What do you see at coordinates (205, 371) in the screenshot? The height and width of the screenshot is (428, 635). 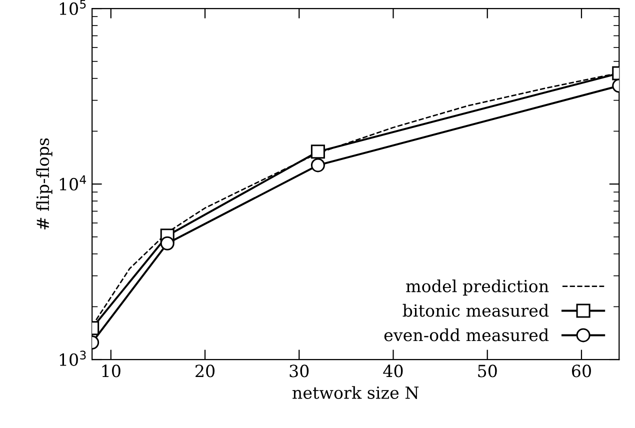 I see `x-tick-label: 20` at bounding box center [205, 371].